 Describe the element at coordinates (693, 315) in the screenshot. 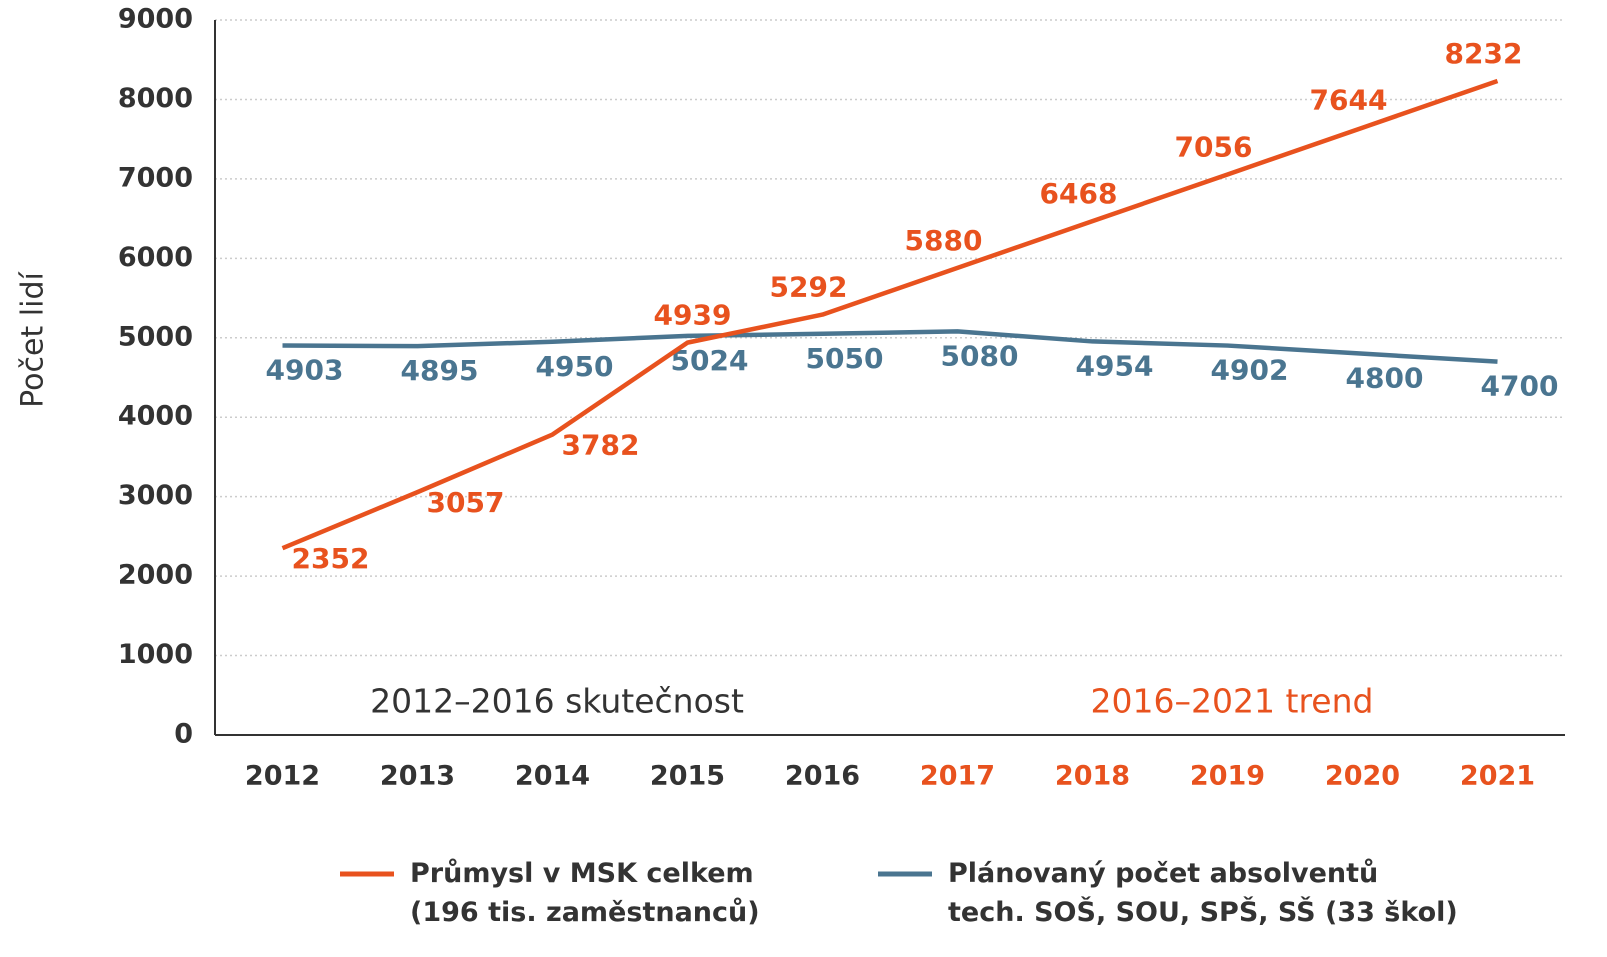

I see `data-label: 4939` at that location.